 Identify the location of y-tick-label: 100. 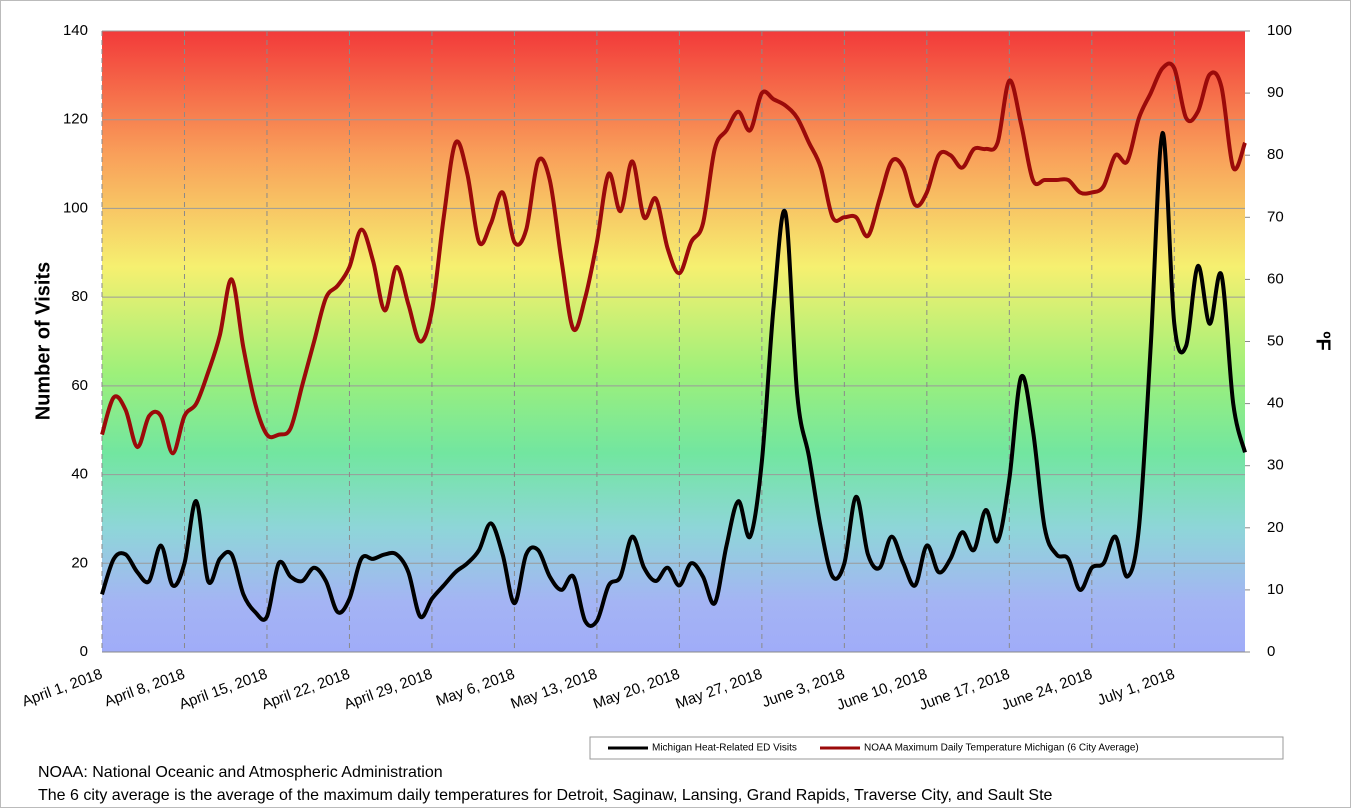
(75, 207).